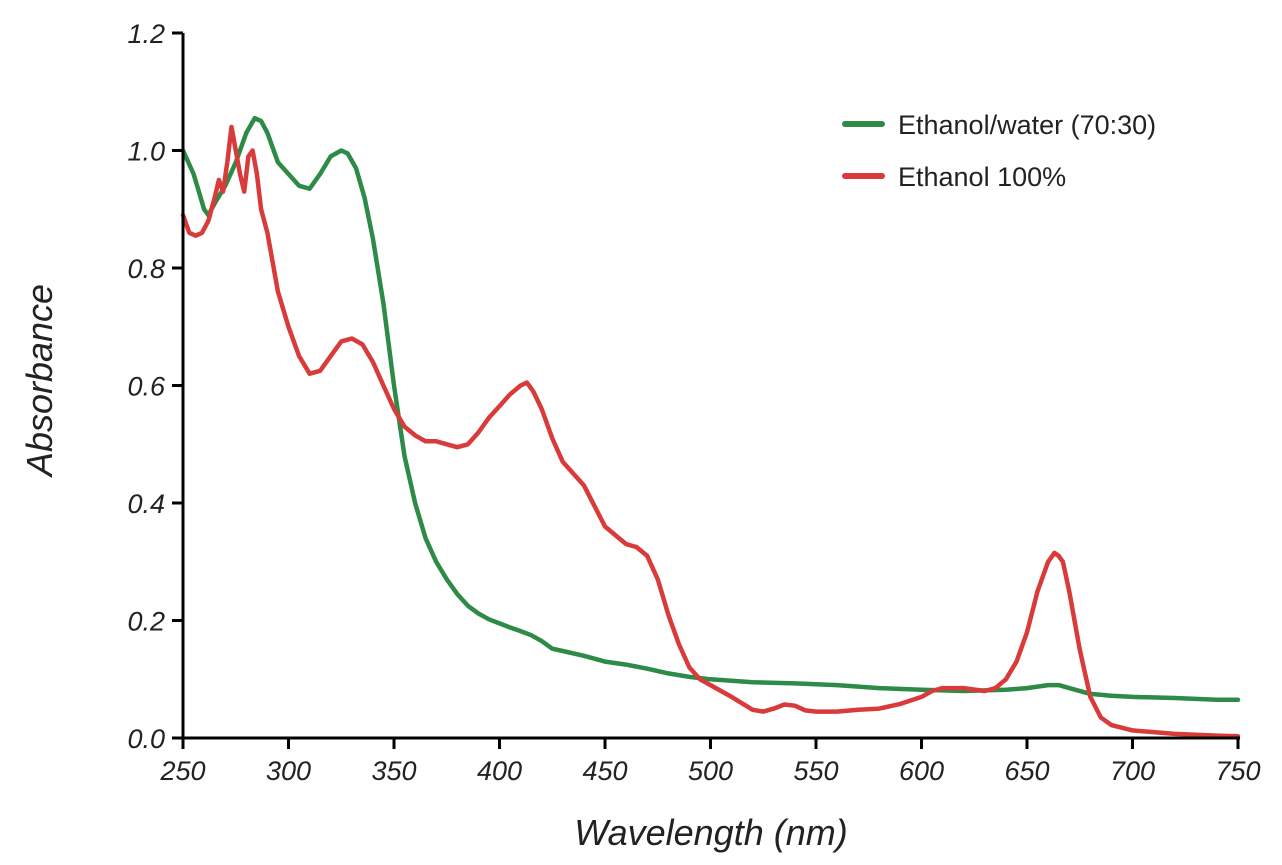  I want to click on y-tick-label: 0.8, so click(146, 269).